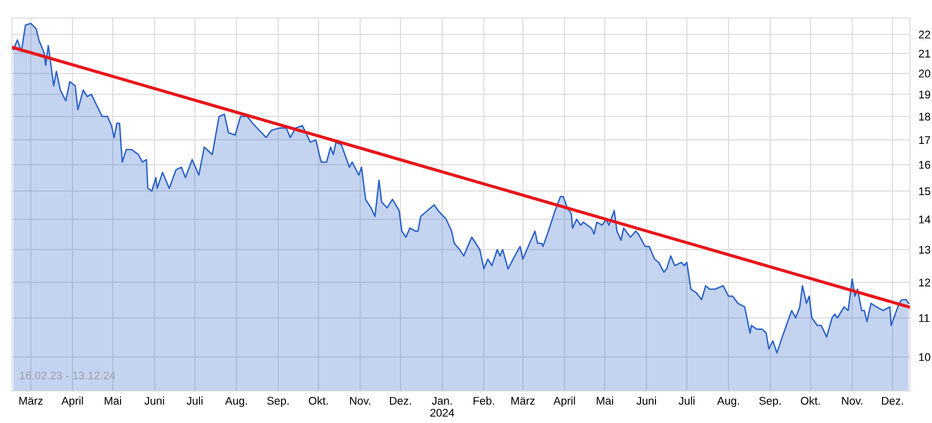 This screenshot has width=932, height=423. Describe the element at coordinates (924, 54) in the screenshot. I see `y-tick-label: 21` at that location.